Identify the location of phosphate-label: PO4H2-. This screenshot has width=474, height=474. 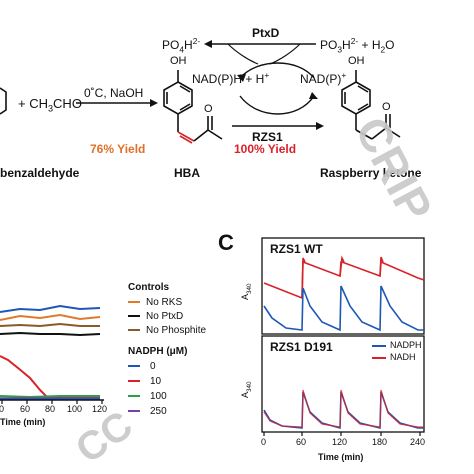
(181, 45).